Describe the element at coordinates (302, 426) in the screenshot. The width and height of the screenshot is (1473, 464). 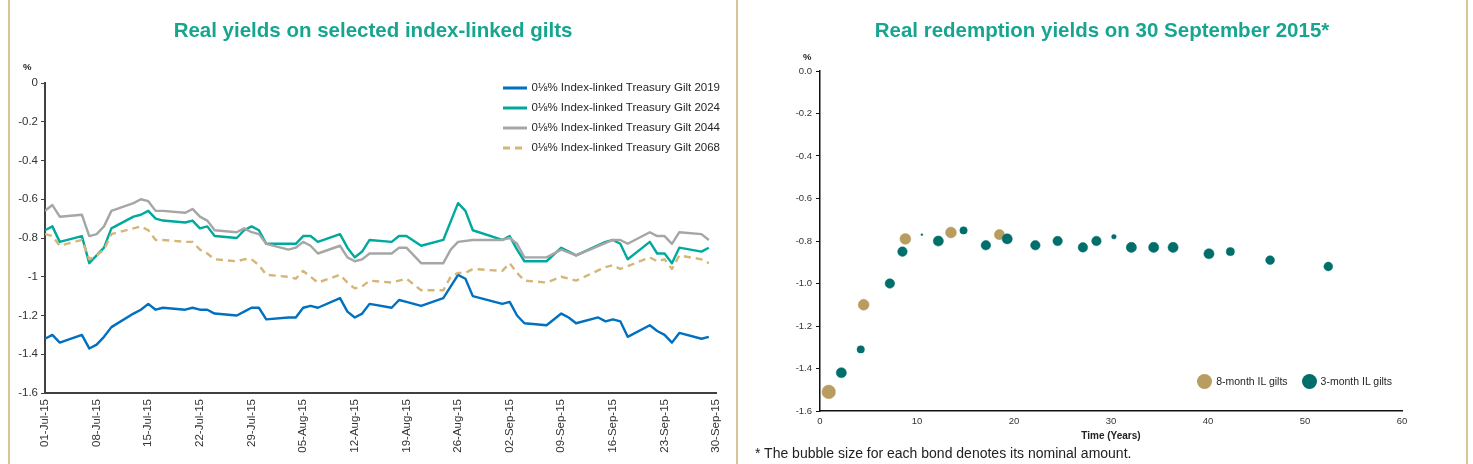
I see `x-tick-label: 05-Aug-15` at that location.